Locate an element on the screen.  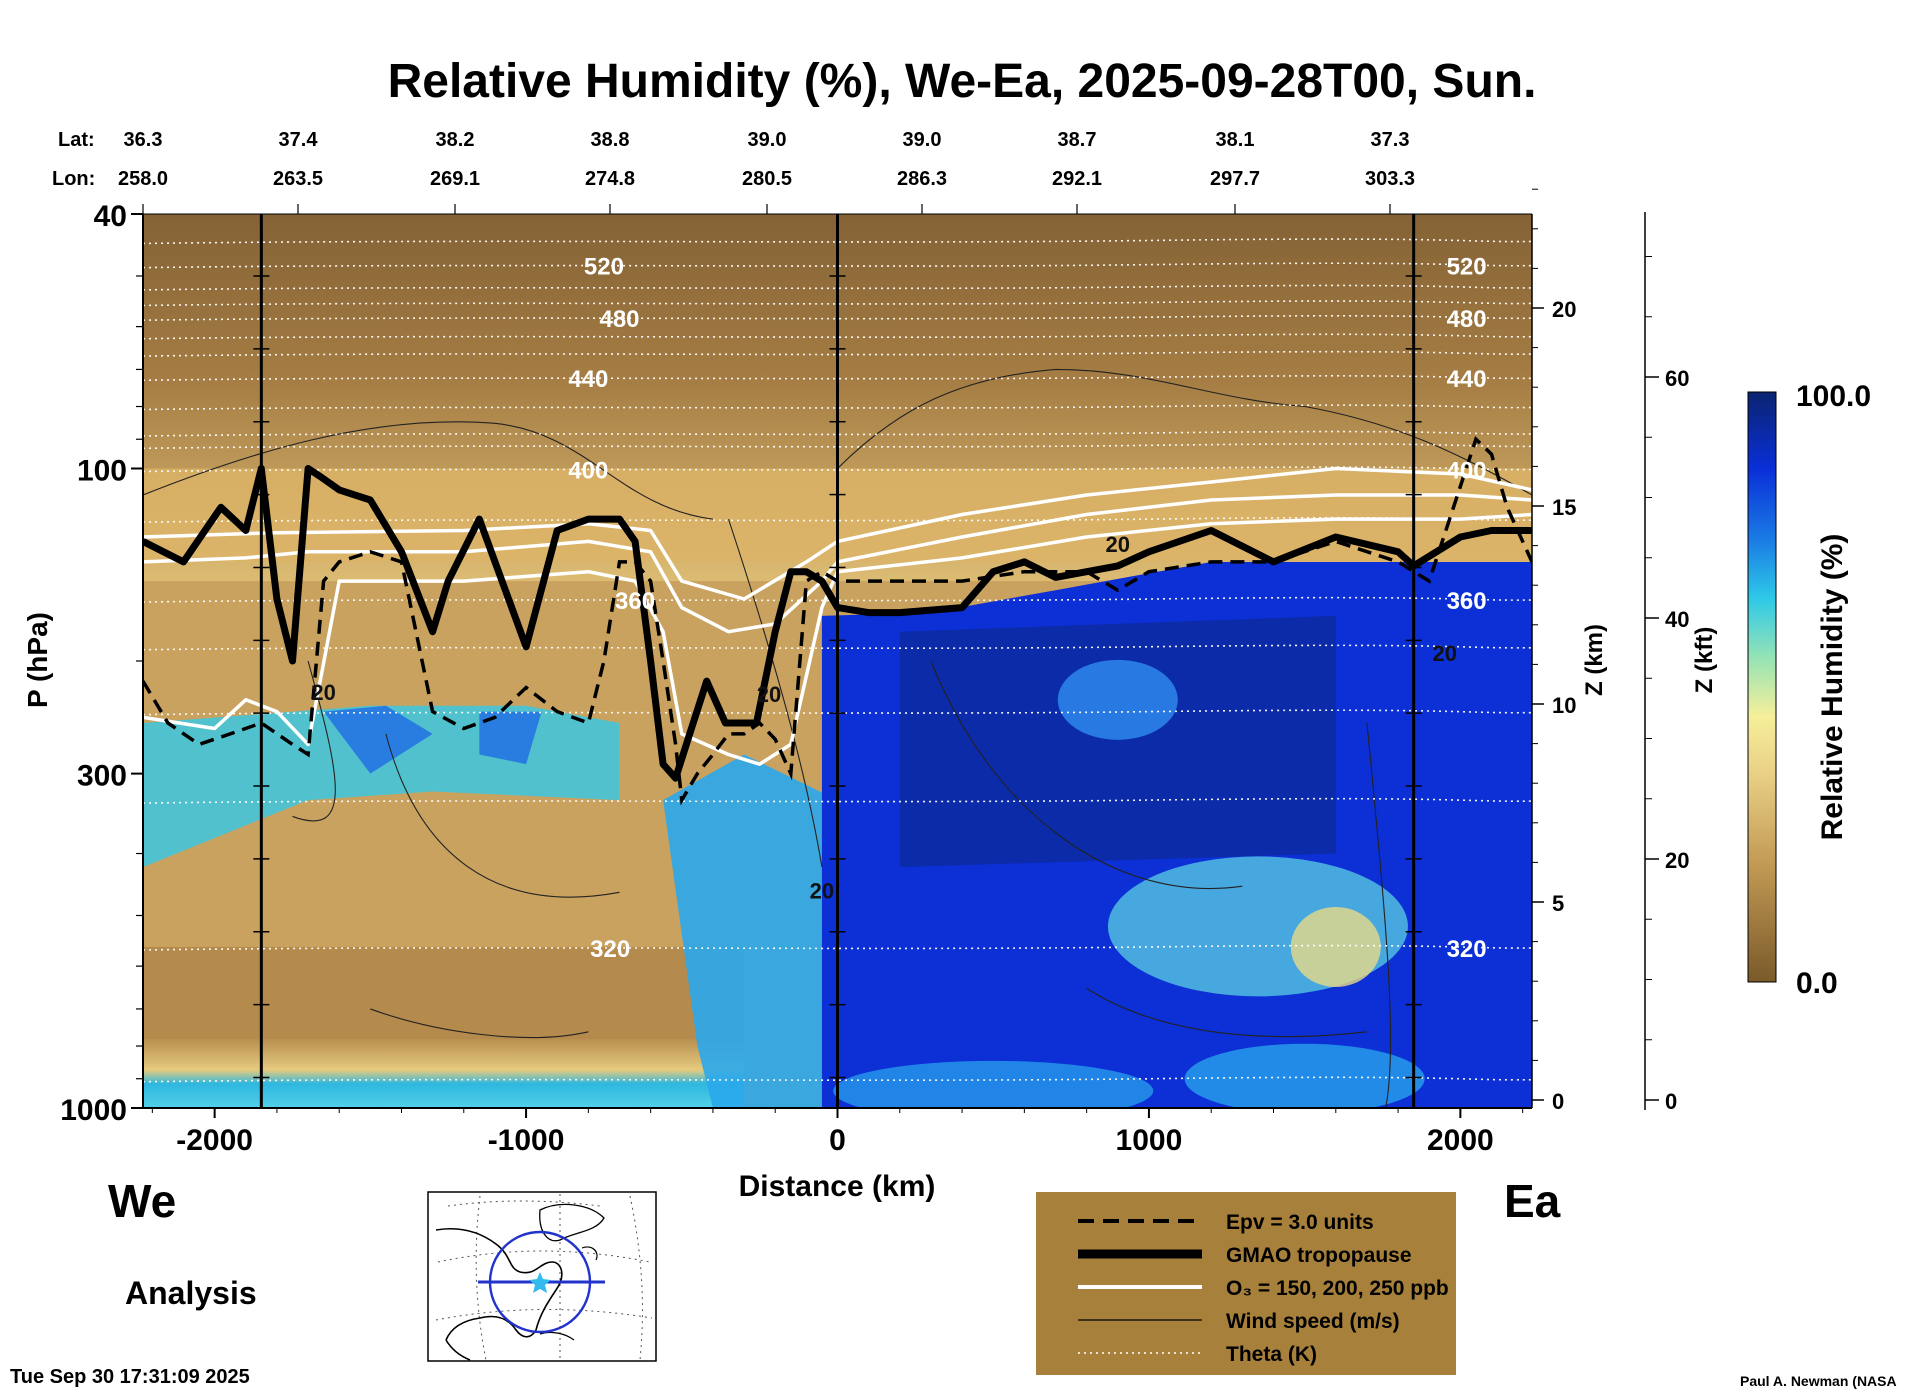
lat-value: 36.3 is located at coordinates (143, 140).